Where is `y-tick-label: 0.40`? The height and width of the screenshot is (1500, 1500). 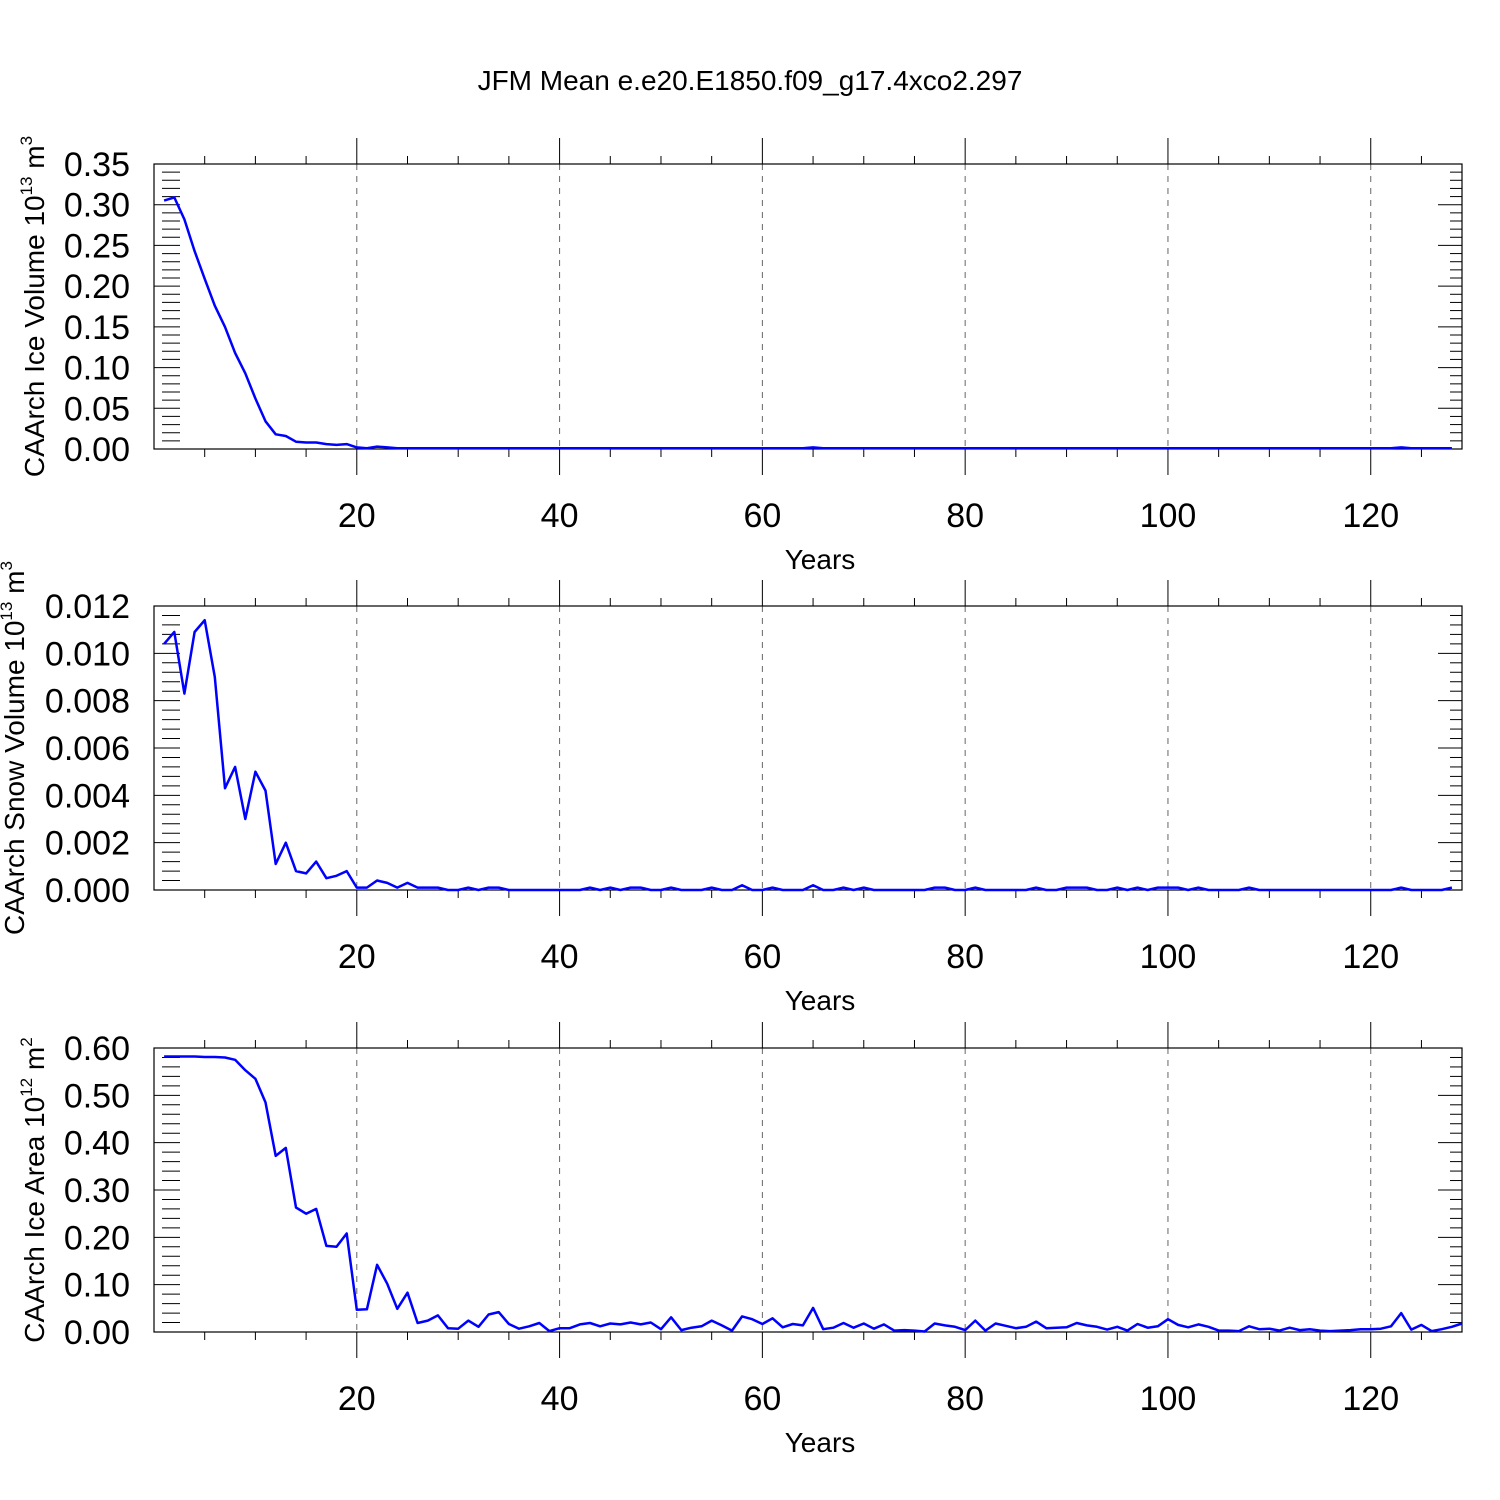 y-tick-label: 0.40 is located at coordinates (97, 1144).